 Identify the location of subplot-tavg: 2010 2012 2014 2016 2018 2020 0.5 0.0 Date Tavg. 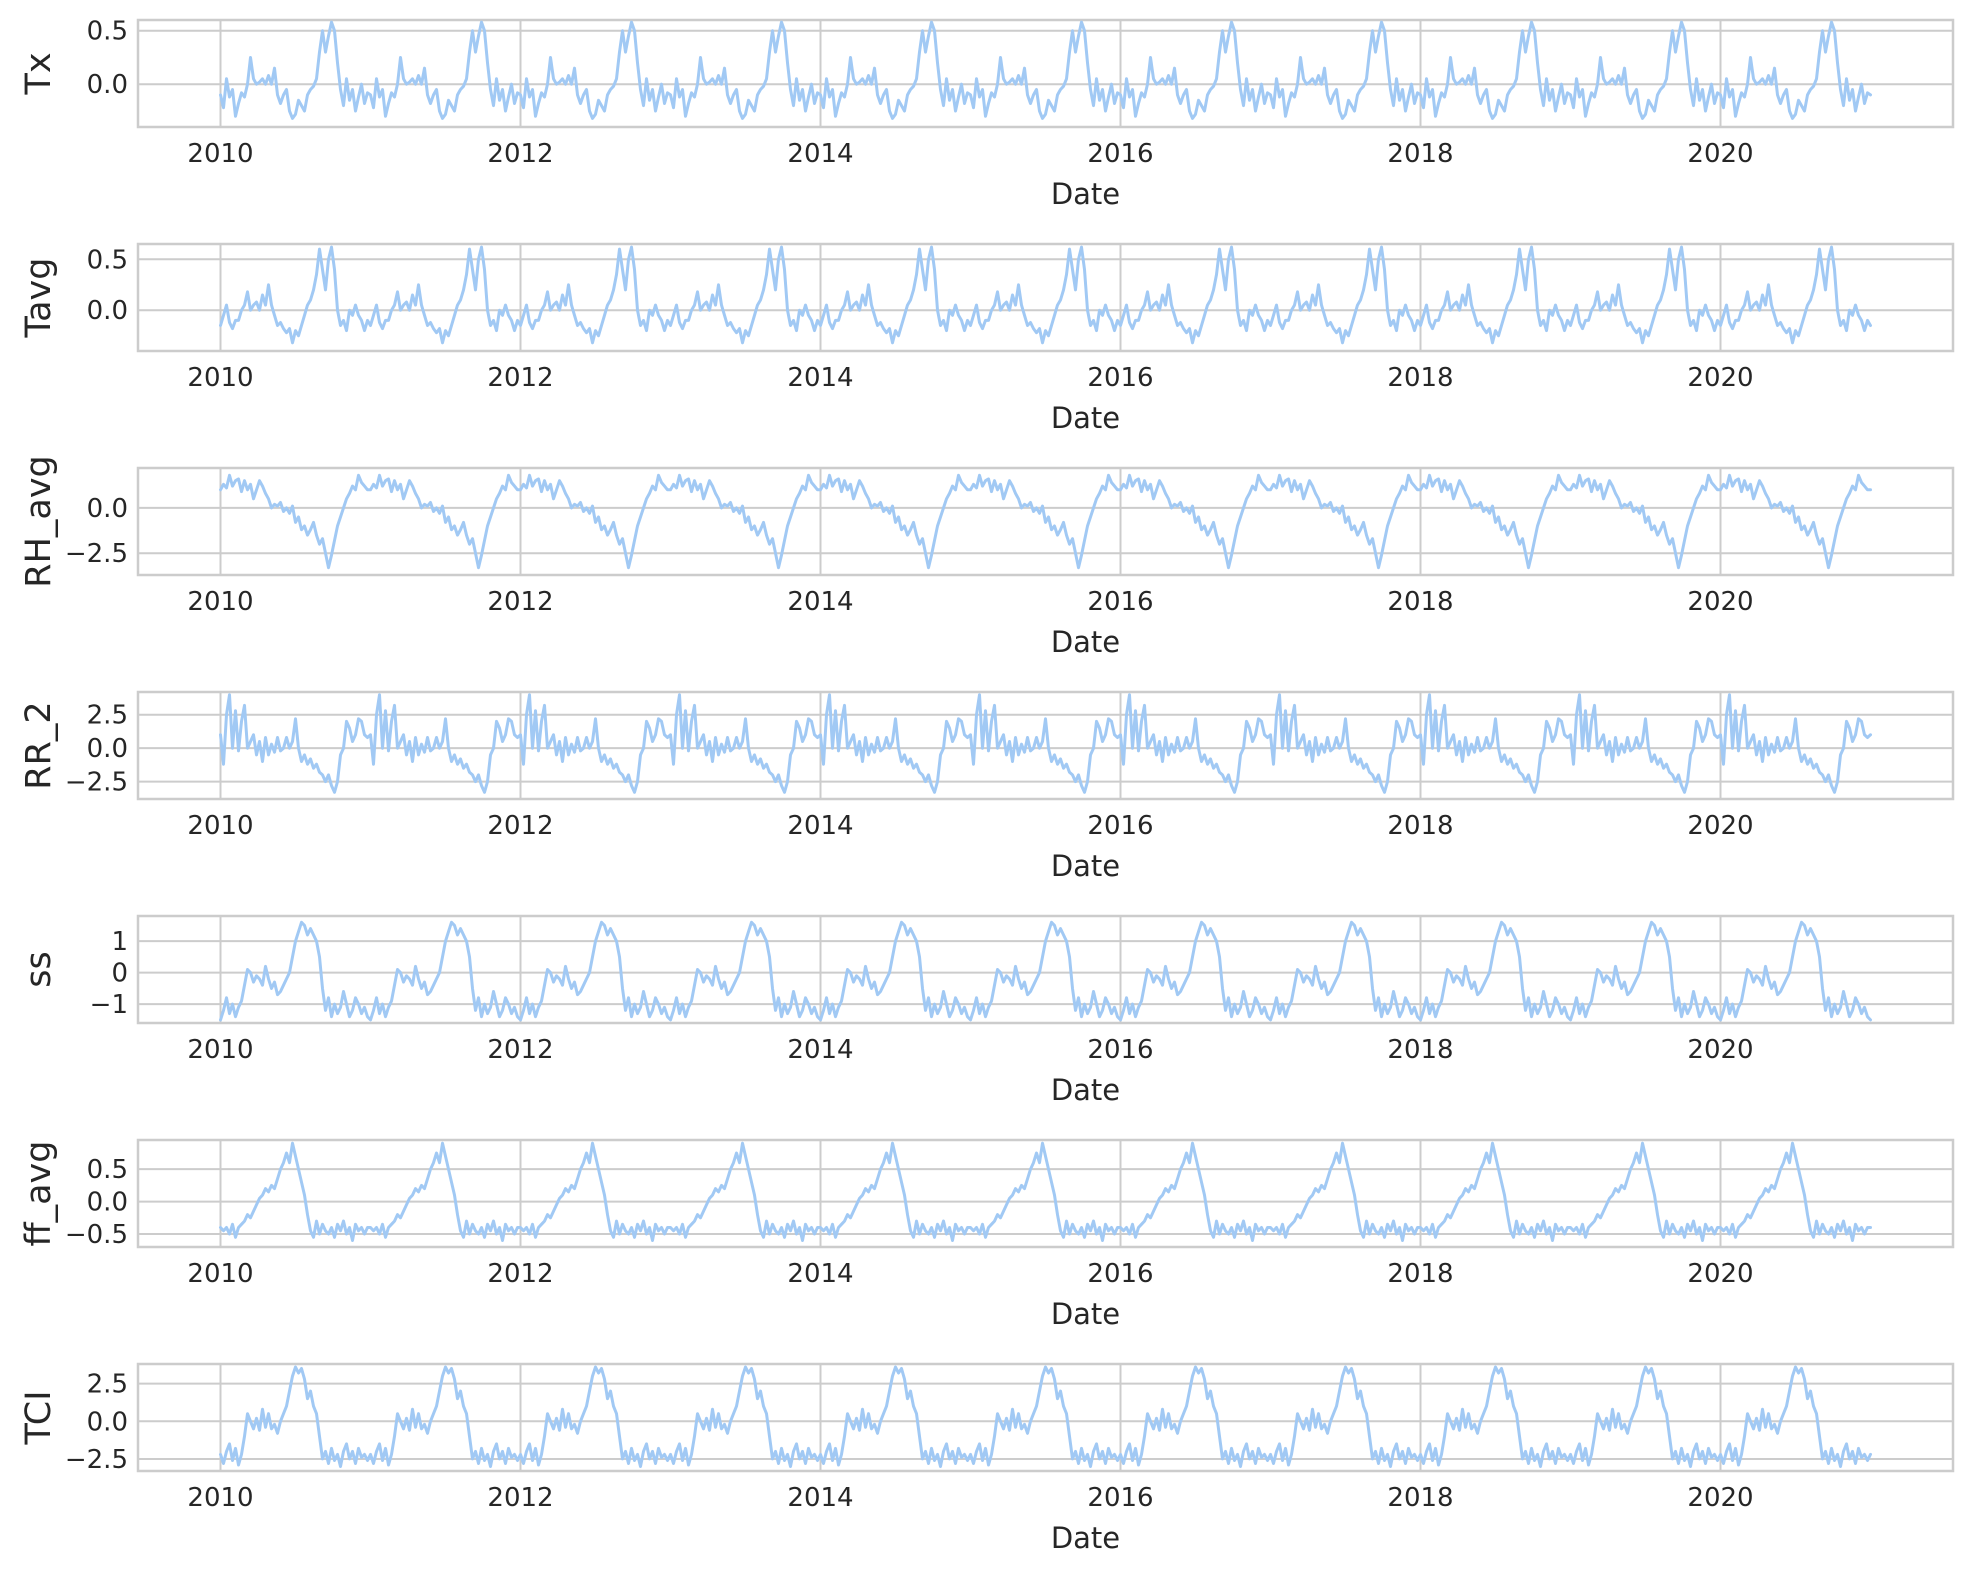
(987, 338).